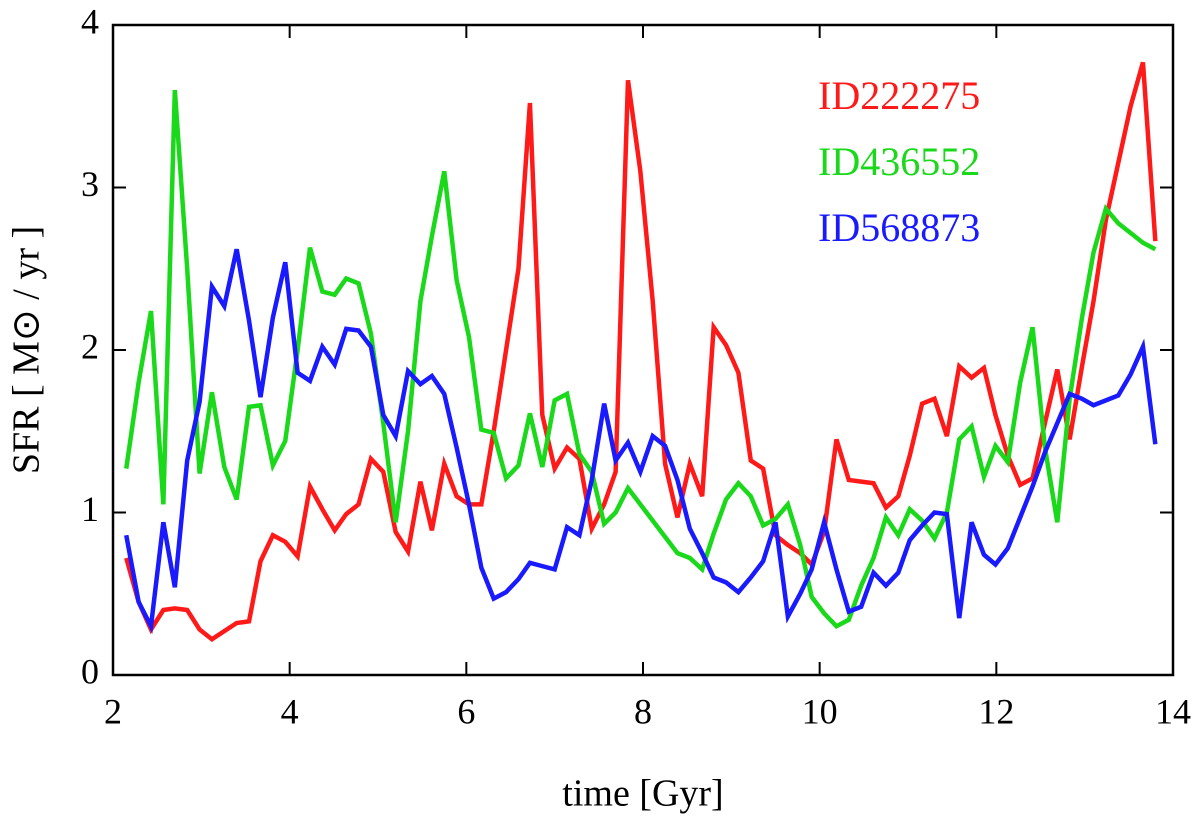 Image resolution: width=1200 pixels, height=823 pixels. I want to click on y-tick-label: 3, so click(90, 184).